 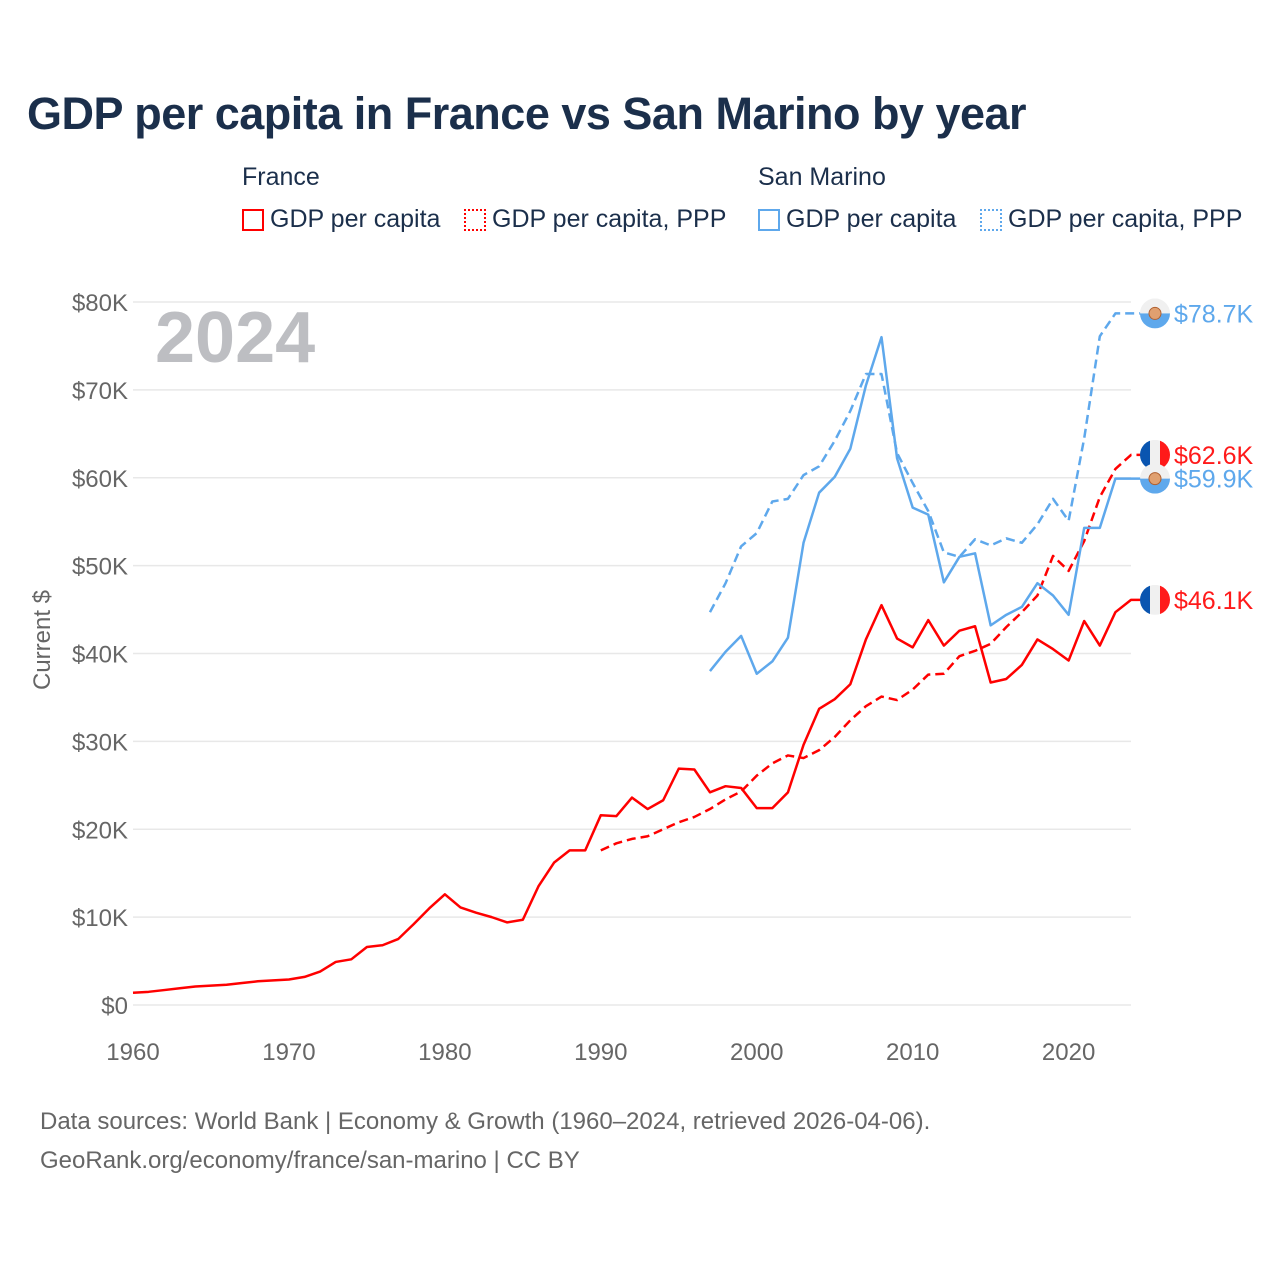 I want to click on y-tick-label: $70K, so click(x=100, y=391).